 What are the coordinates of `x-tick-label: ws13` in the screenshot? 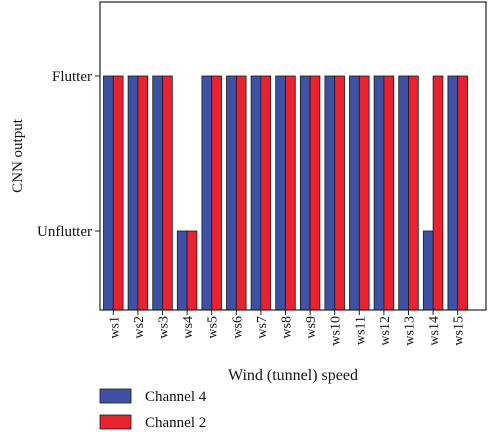 It's located at (410, 331).